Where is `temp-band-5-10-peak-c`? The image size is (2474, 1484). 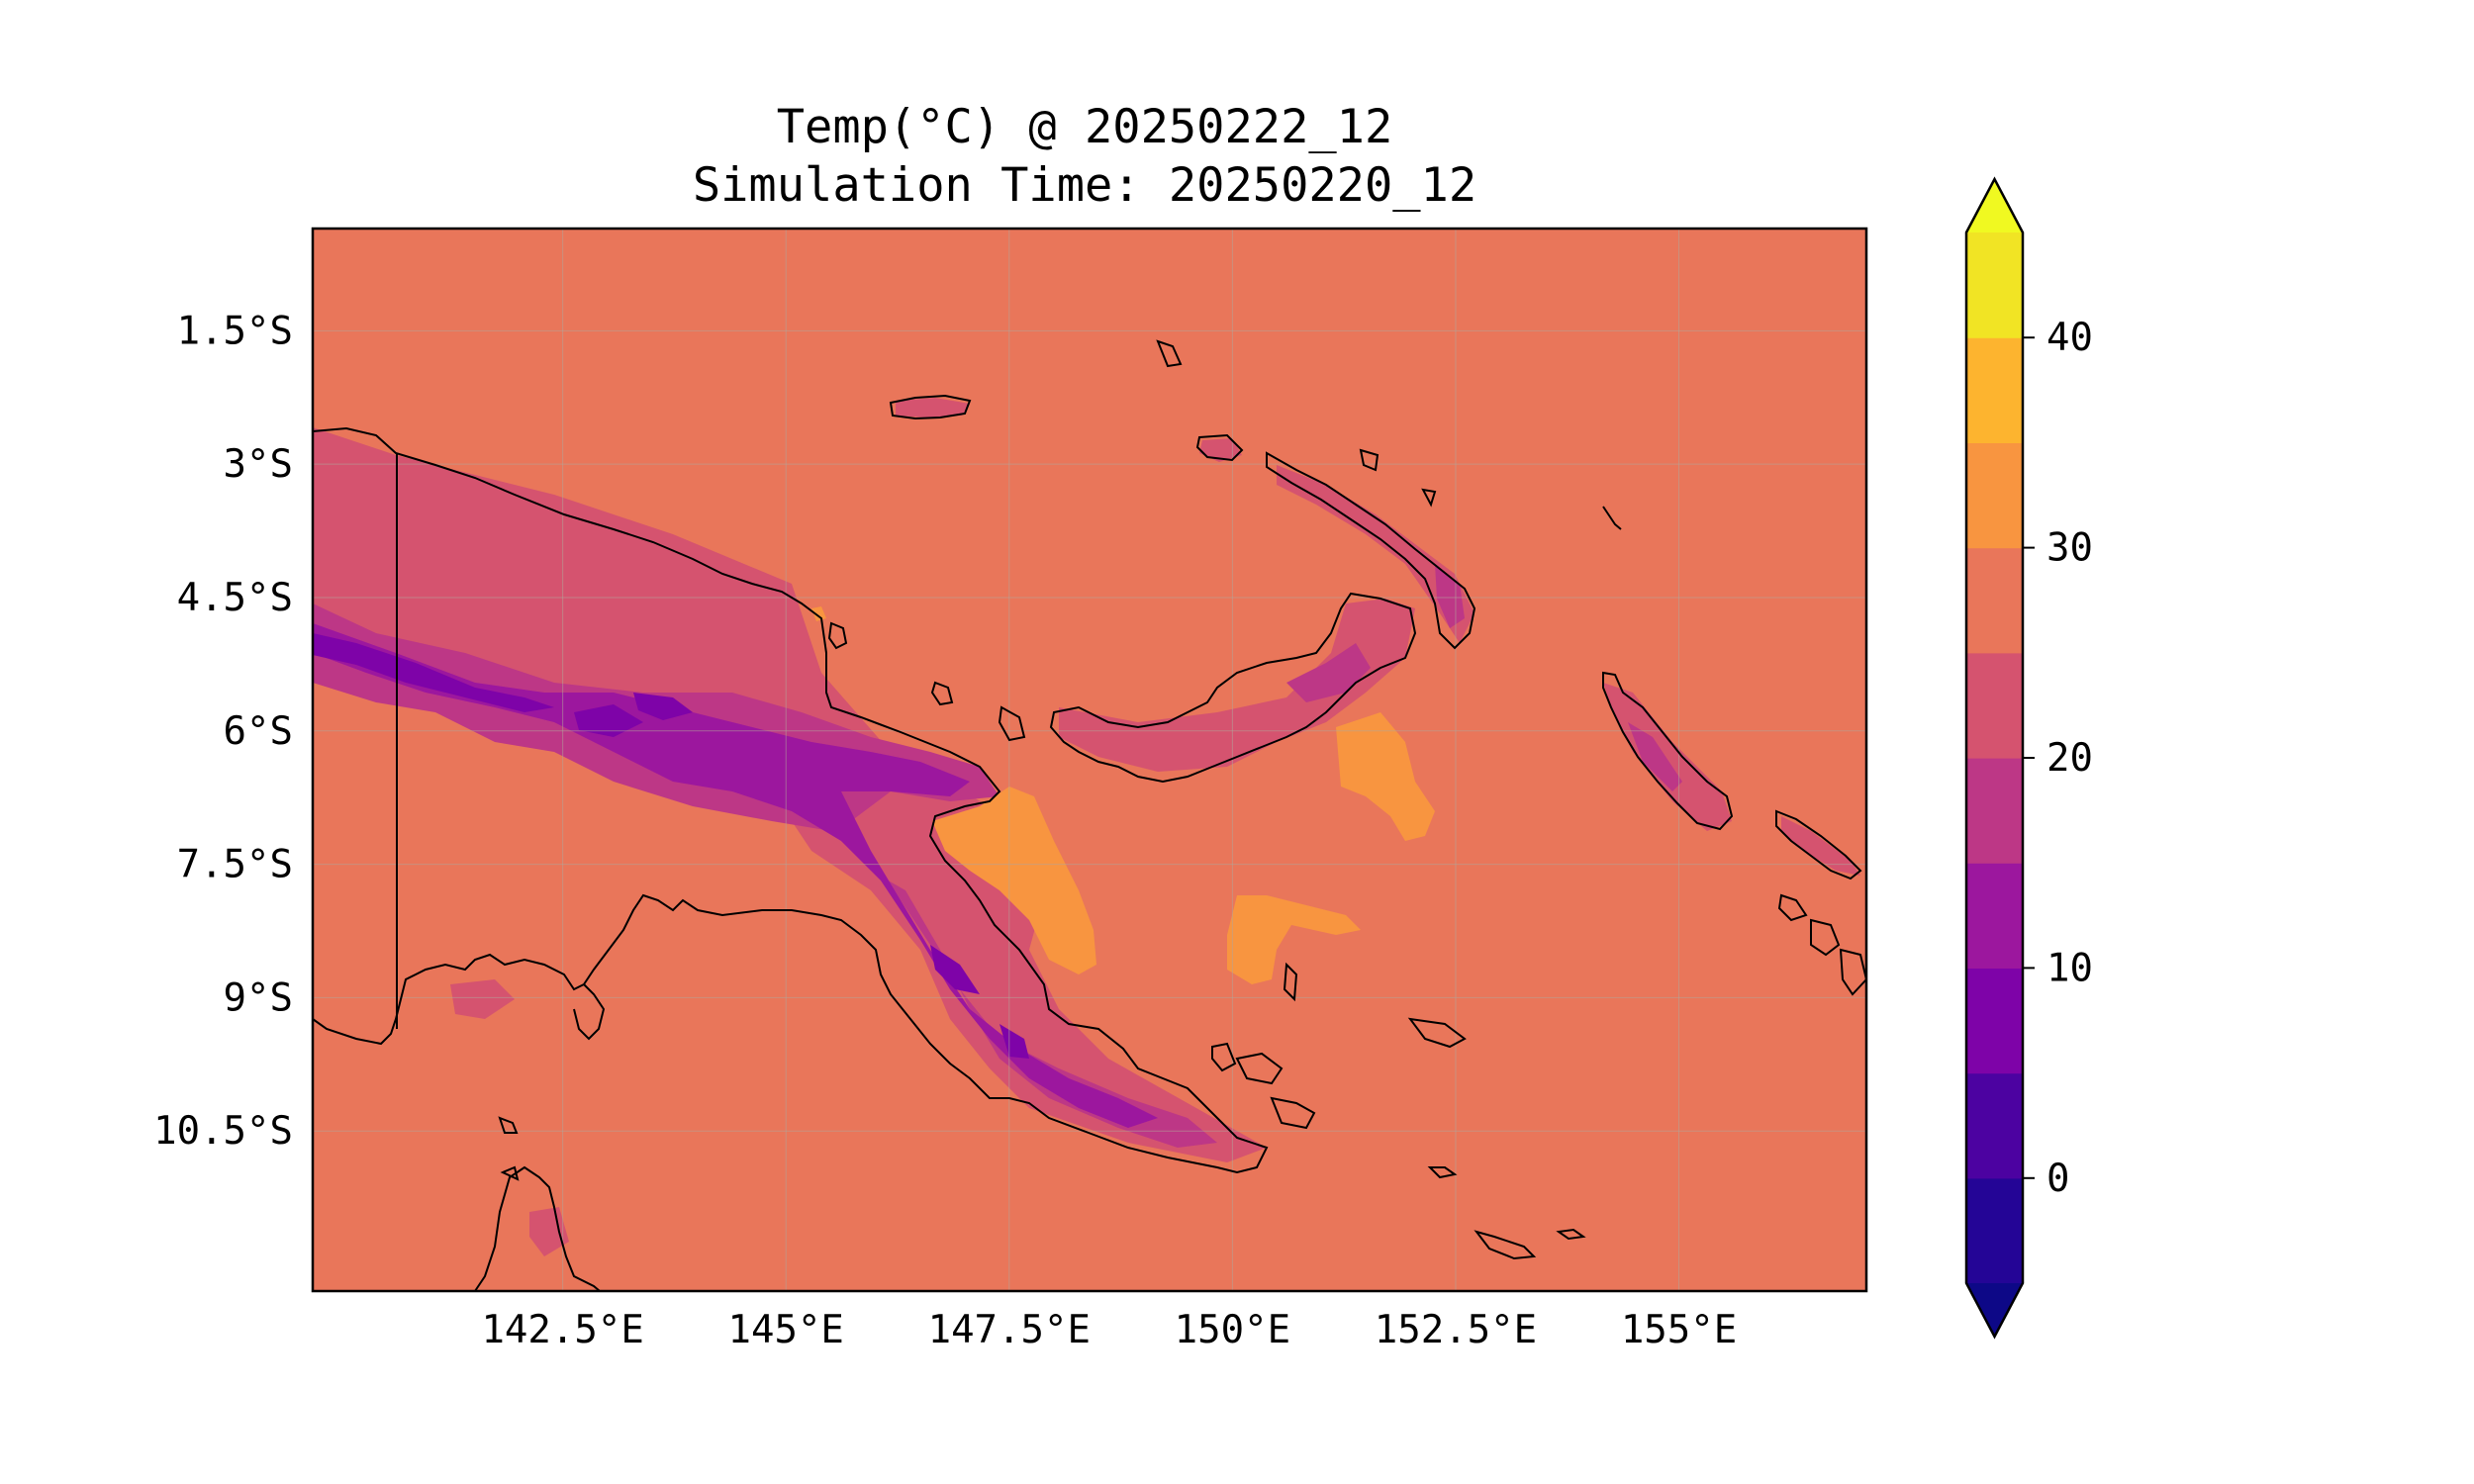
temp-band-5-10-peak-c is located at coordinates (955, 969).